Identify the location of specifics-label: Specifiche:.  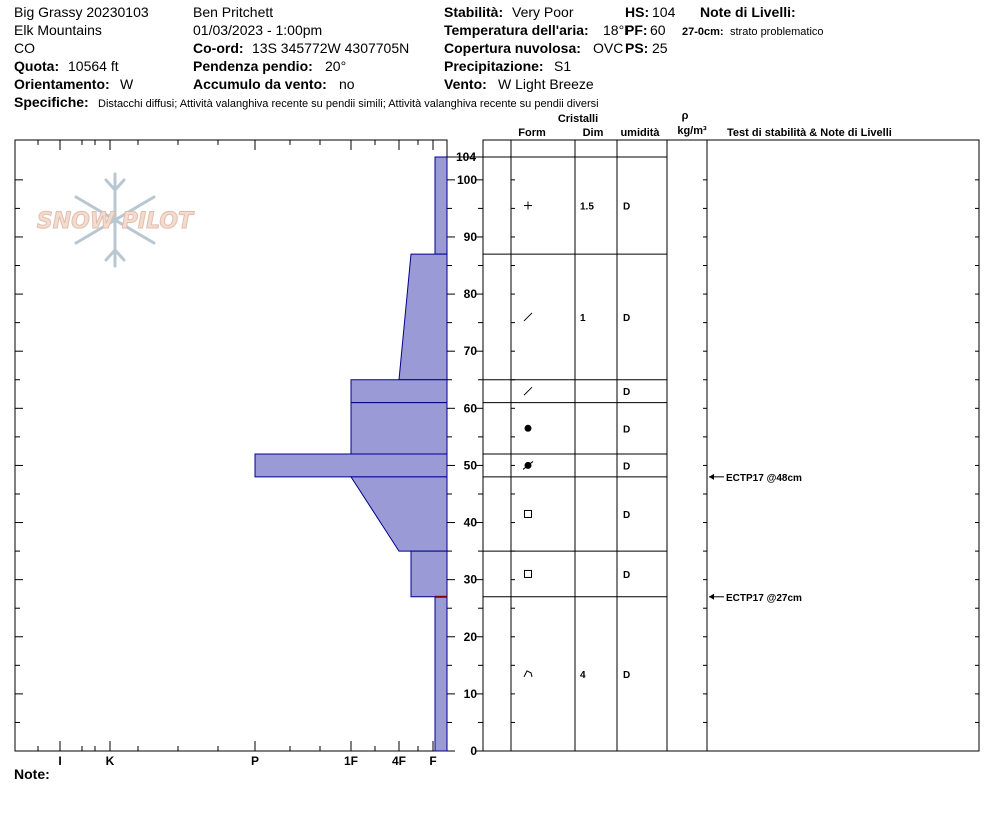
(51, 102).